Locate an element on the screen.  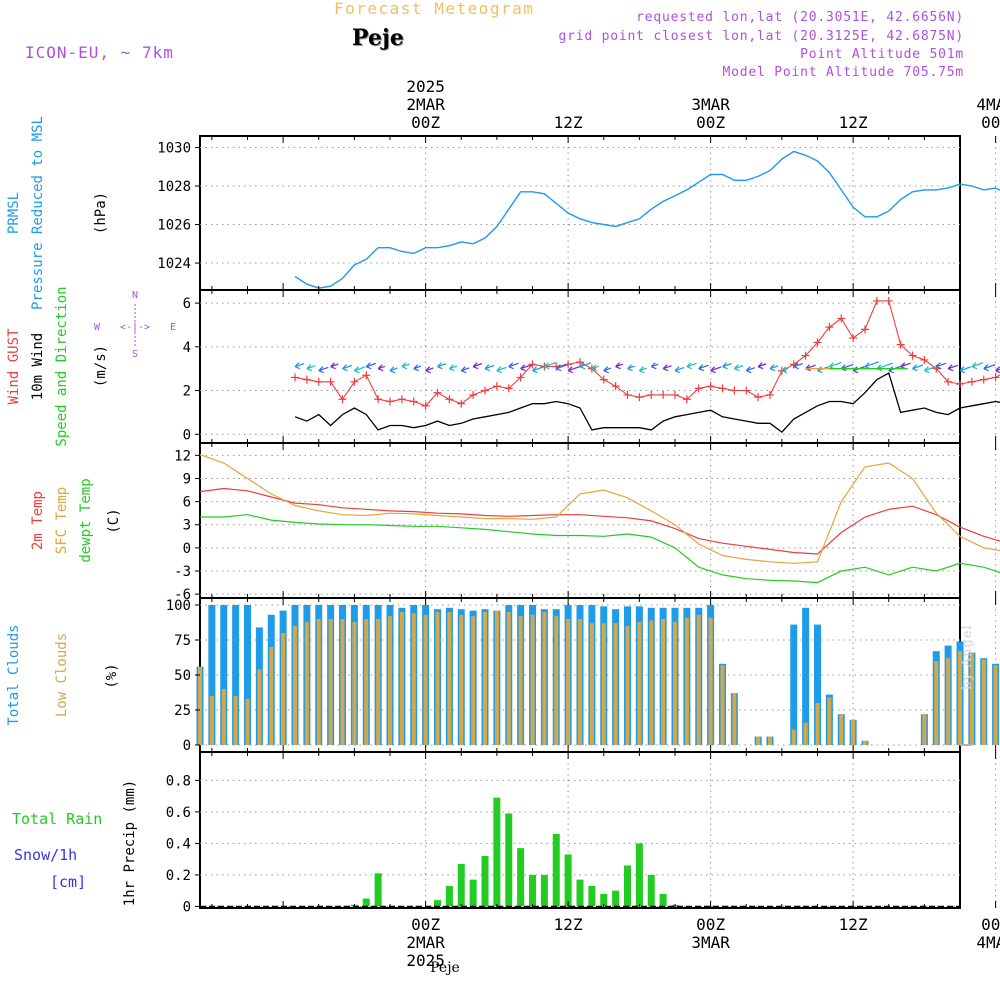
ytick-label-pressure: 1028 is located at coordinates (174, 187).